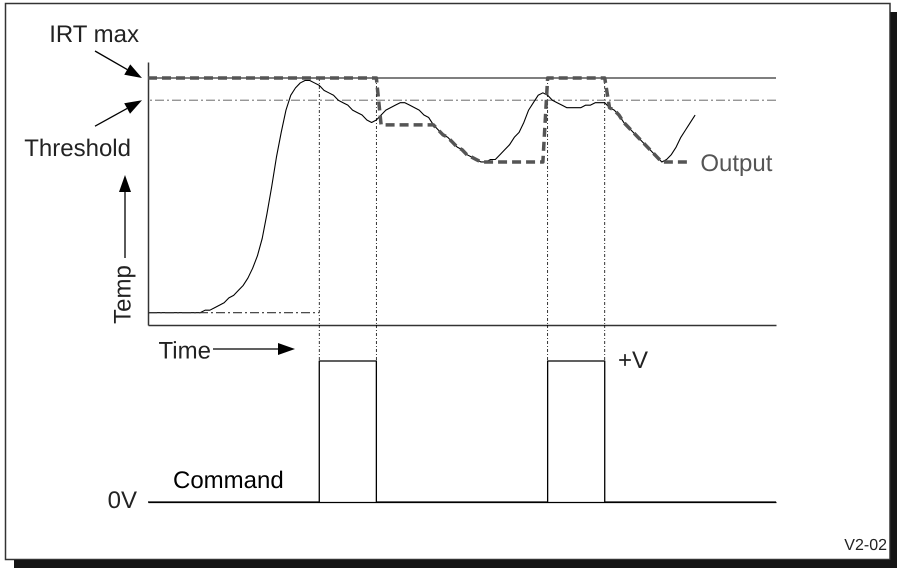  Describe the element at coordinates (184, 351) in the screenshot. I see `x-axis-title: Time` at that location.